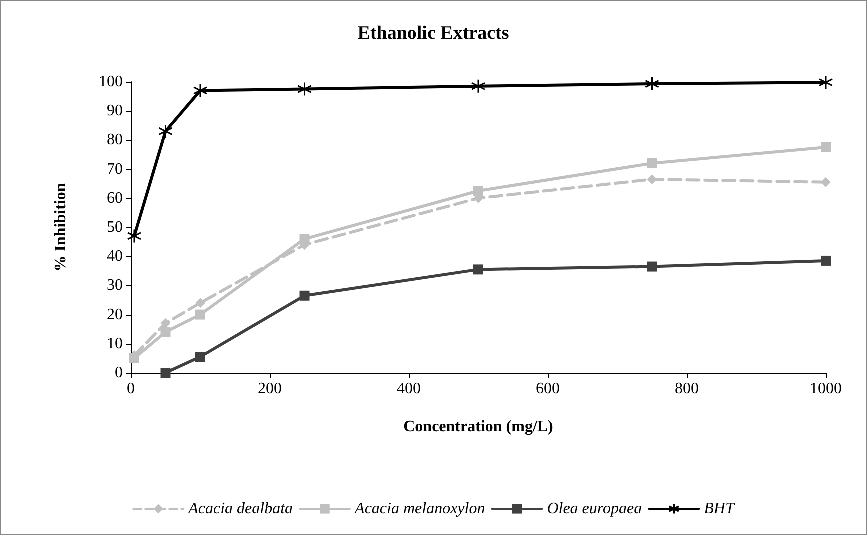 The image size is (867, 535). I want to click on x-axis-title: Concentration (mg/L), so click(479, 427).